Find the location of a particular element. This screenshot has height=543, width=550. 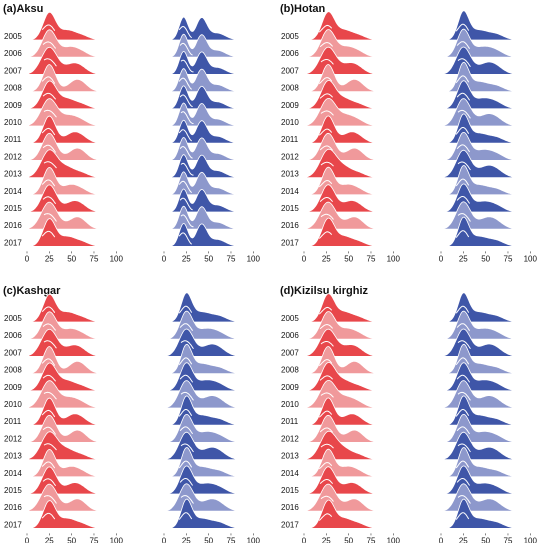

right-ridge is located at coordinates (478, 25).